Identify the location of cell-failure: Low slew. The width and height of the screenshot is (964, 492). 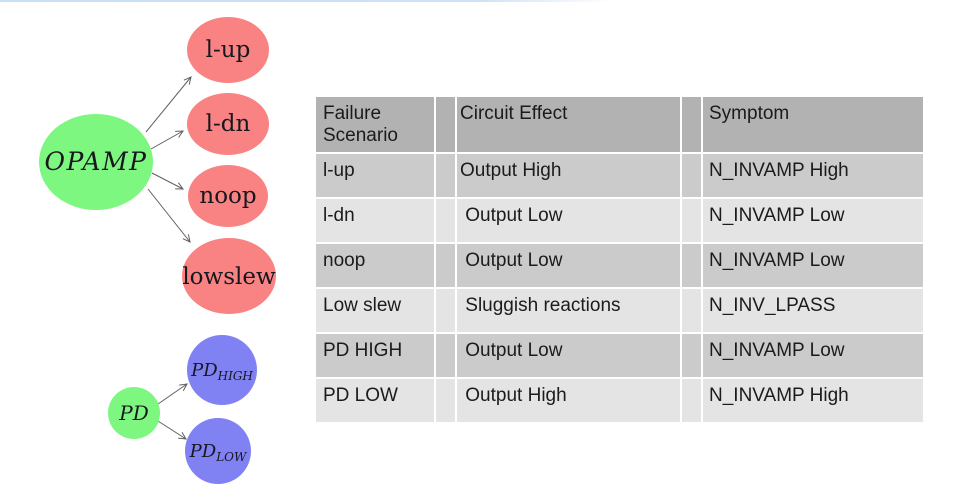
(375, 310).